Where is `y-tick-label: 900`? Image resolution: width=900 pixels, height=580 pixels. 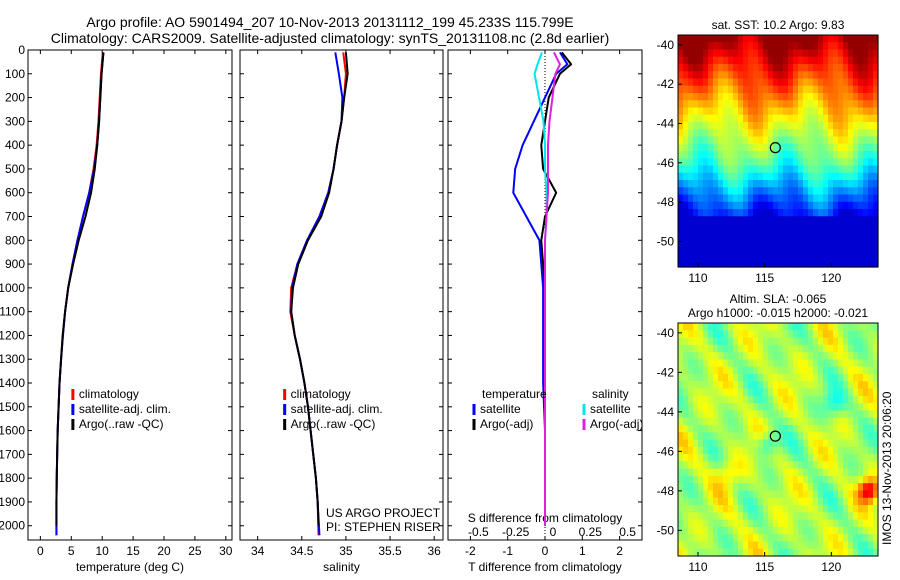 y-tick-label: 900 is located at coordinates (15, 264).